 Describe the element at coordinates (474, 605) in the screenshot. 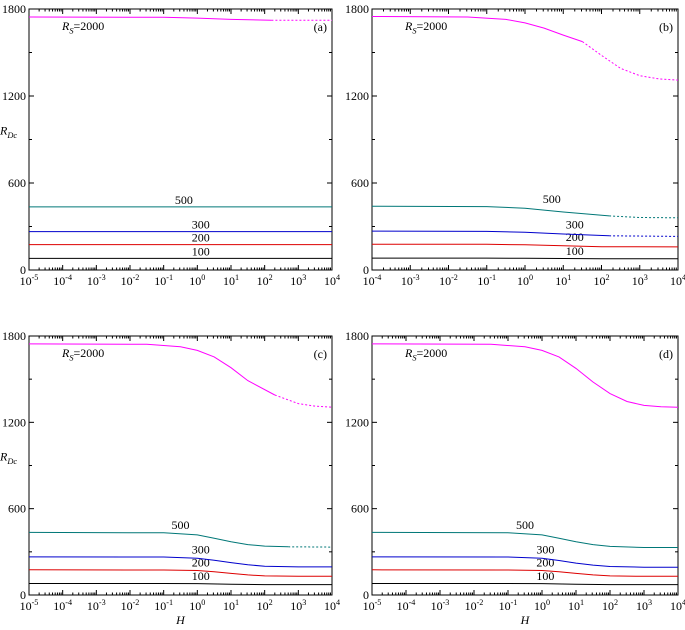

I see `x-tick-label: 10⁻²` at that location.